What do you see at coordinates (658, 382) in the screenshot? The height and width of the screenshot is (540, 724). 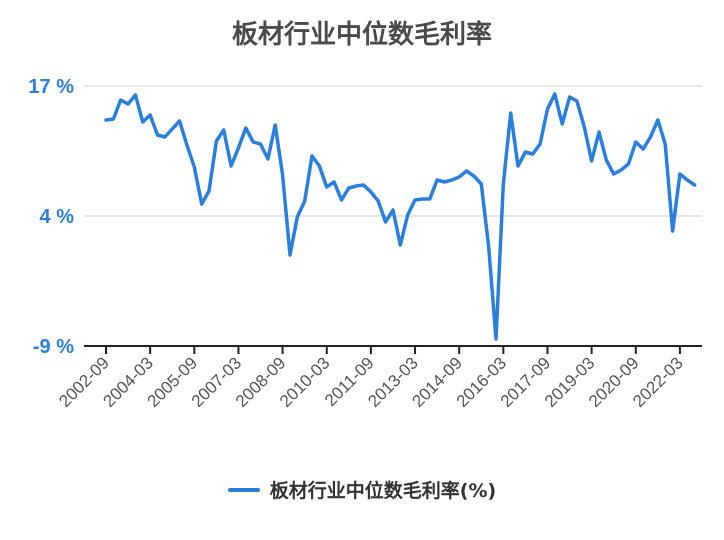 I see `x-tick-label: 2022-03` at bounding box center [658, 382].